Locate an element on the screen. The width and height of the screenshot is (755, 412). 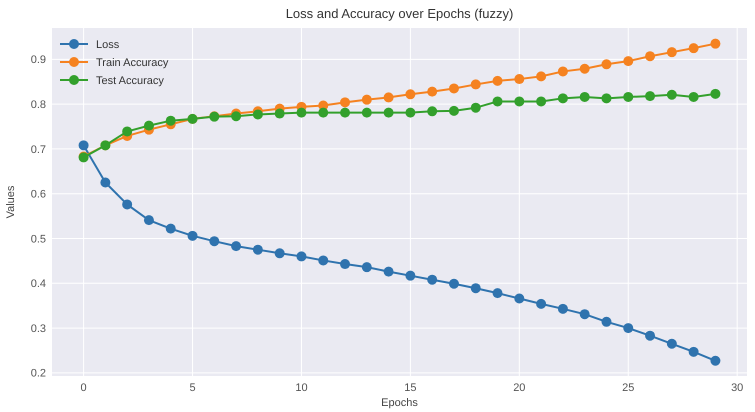
legend-label: Train Accuracy is located at coordinates (132, 62).